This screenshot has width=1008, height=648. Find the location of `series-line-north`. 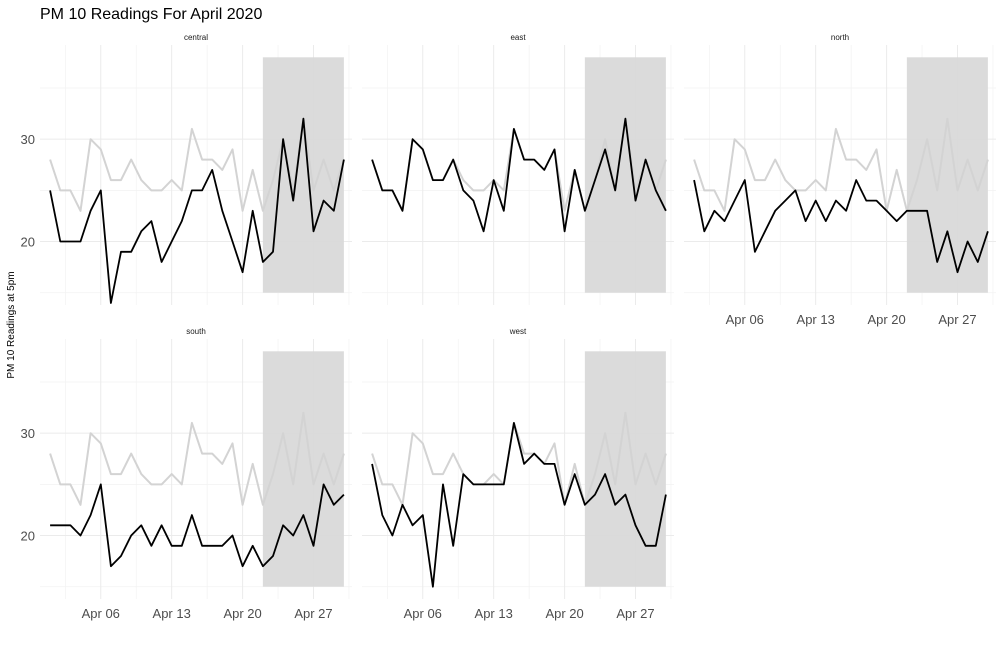

series-line-north is located at coordinates (841, 226).